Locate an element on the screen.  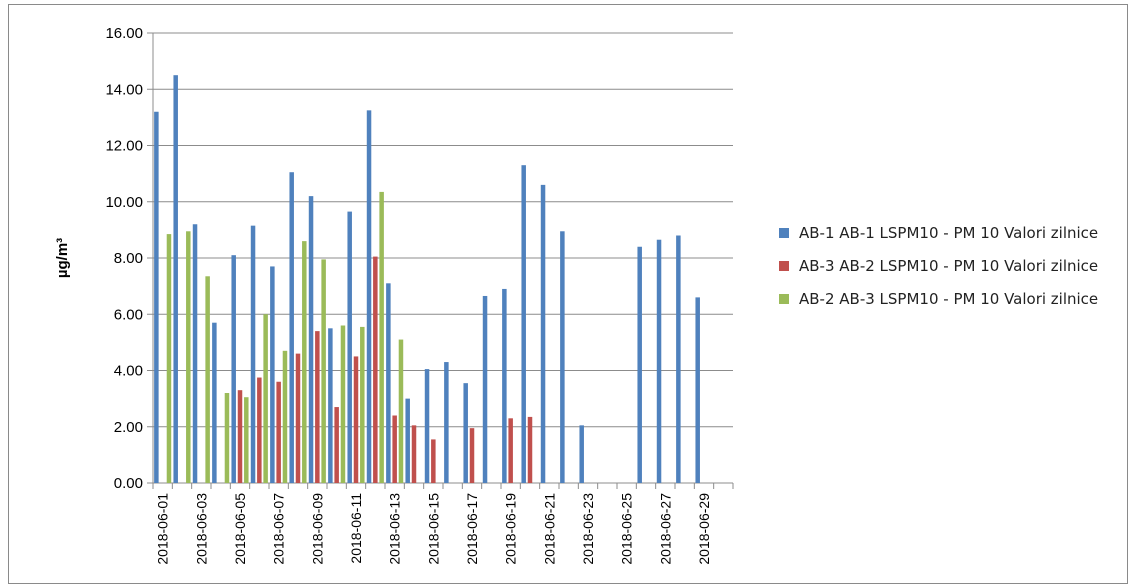
y-tick-label: 0.00 is located at coordinates (128, 483).